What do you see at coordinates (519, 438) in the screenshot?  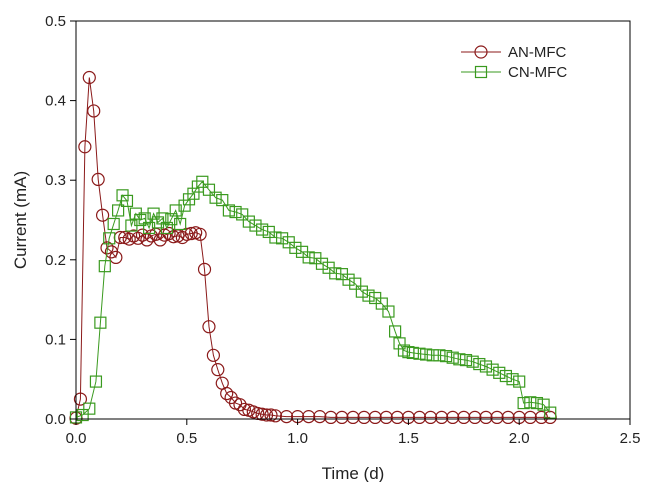 I see `x-tick-label: 2.0` at bounding box center [519, 438].